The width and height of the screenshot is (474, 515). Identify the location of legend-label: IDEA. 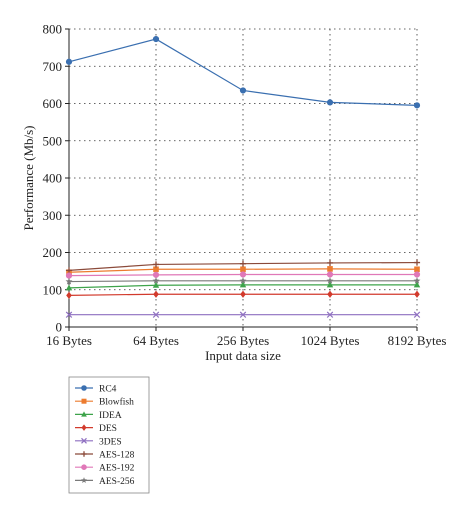
(110, 416).